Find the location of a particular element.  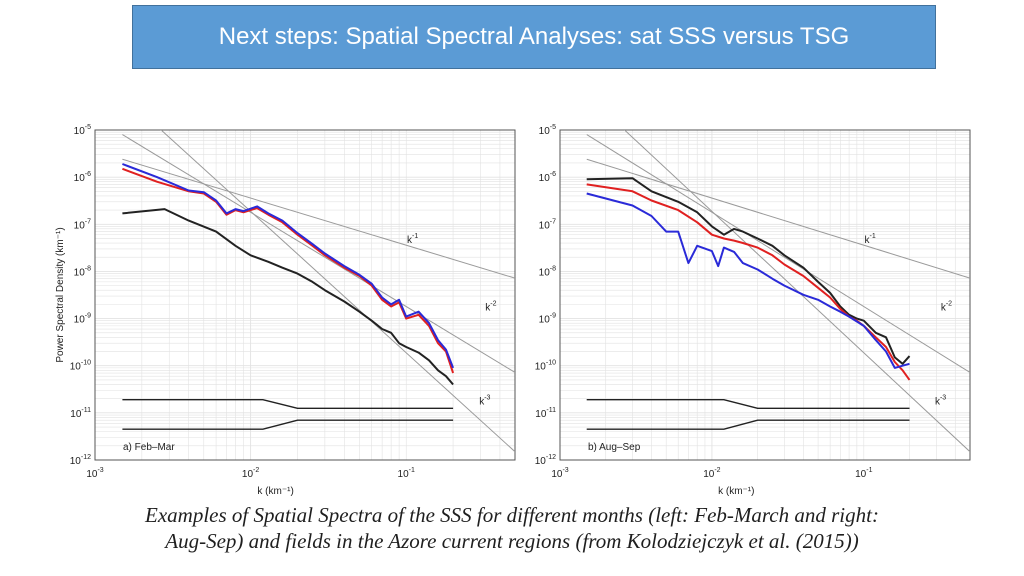

y-axis-label: Power Spectral Density (km⁻¹) is located at coordinates (60, 294).